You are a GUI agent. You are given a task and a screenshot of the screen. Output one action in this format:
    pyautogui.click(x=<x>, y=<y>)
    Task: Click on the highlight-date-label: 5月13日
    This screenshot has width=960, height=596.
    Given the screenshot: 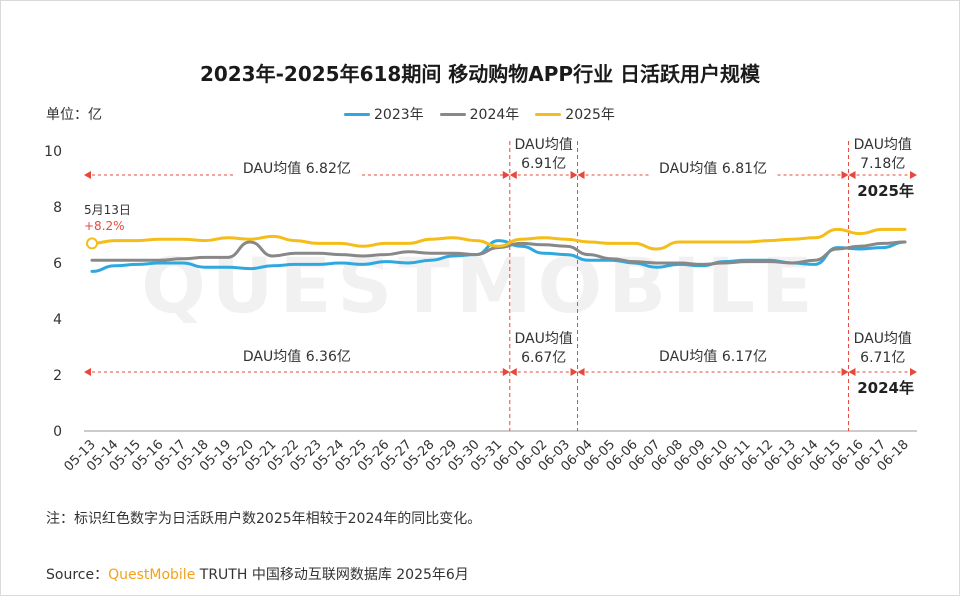 What is the action you would take?
    pyautogui.click(x=107, y=210)
    